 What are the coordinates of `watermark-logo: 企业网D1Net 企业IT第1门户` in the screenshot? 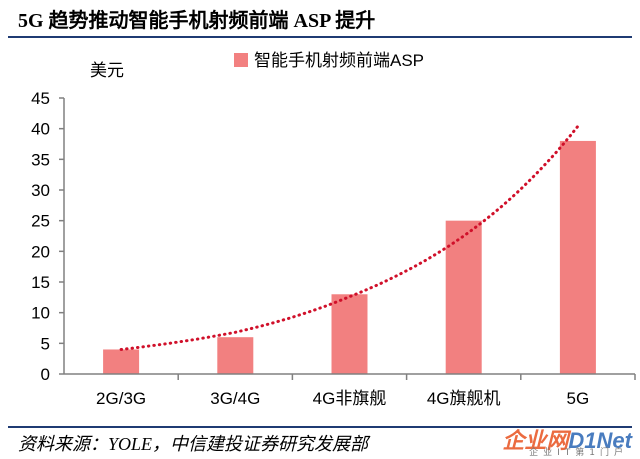 It's located at (557, 440).